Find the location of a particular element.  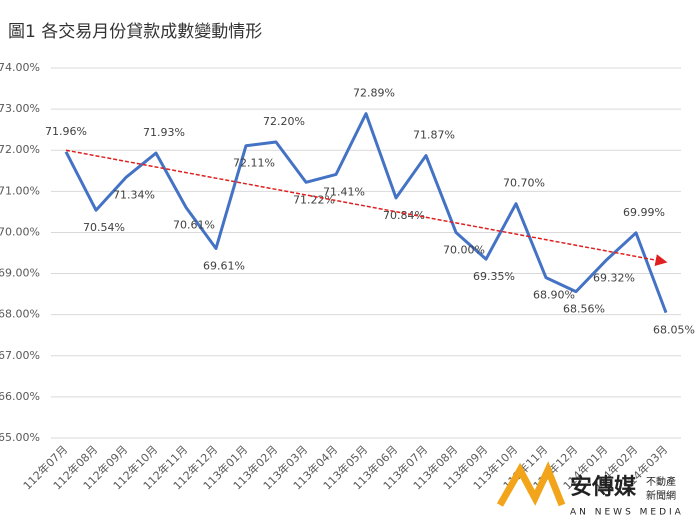

logo is located at coordinates (531, 484).